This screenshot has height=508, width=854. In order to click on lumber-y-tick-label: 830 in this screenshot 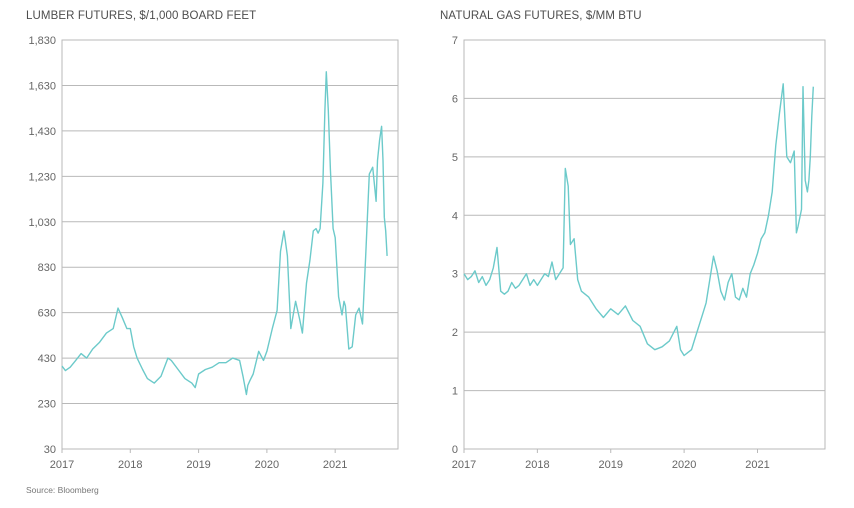, I will do `click(47, 268)`.